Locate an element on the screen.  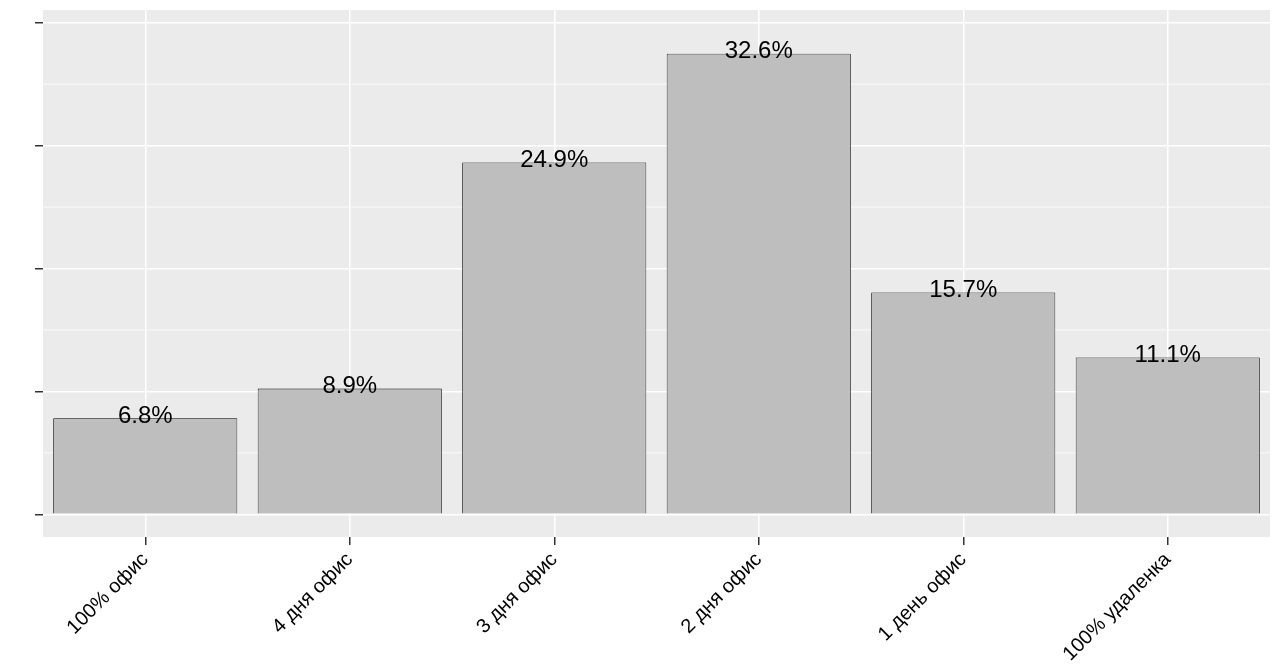
data-label: 15.7% is located at coordinates (963, 289).